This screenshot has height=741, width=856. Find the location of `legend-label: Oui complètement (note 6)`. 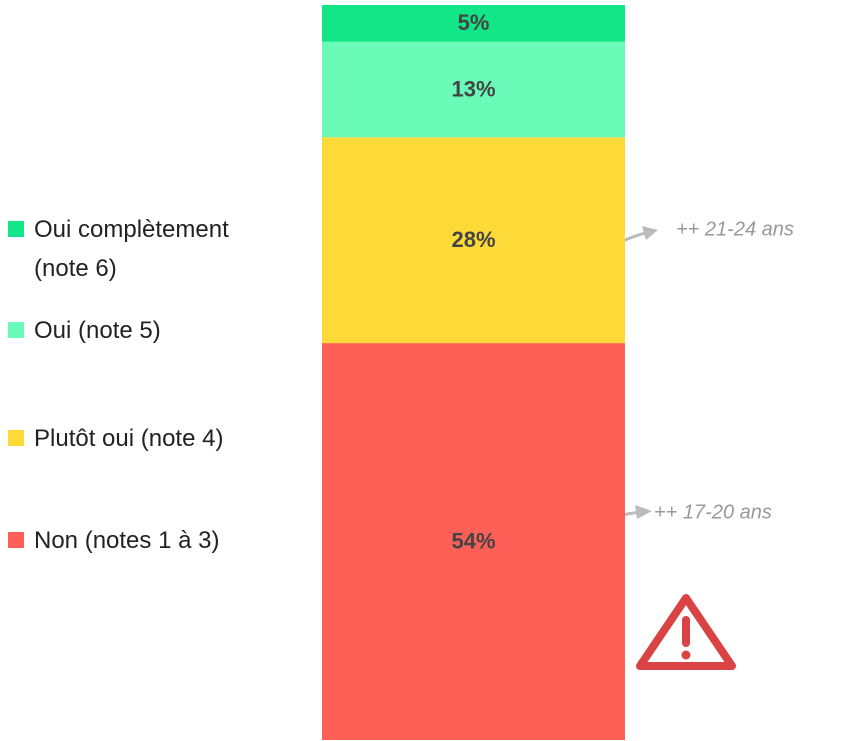

legend-label: Oui complètement (note 6) is located at coordinates (131, 249).